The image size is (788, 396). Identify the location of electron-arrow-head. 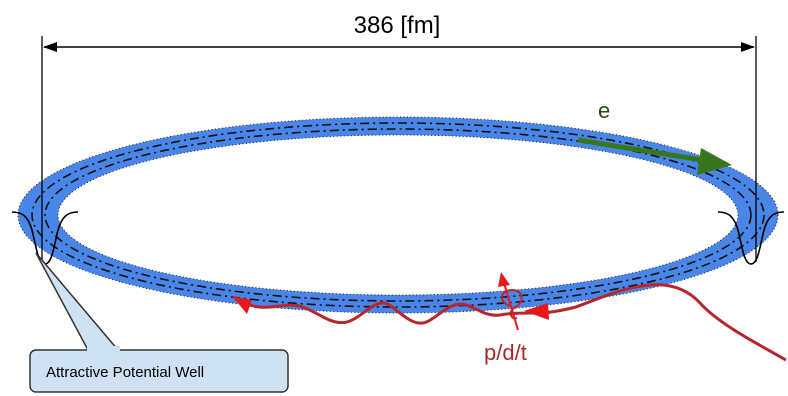
(714, 161).